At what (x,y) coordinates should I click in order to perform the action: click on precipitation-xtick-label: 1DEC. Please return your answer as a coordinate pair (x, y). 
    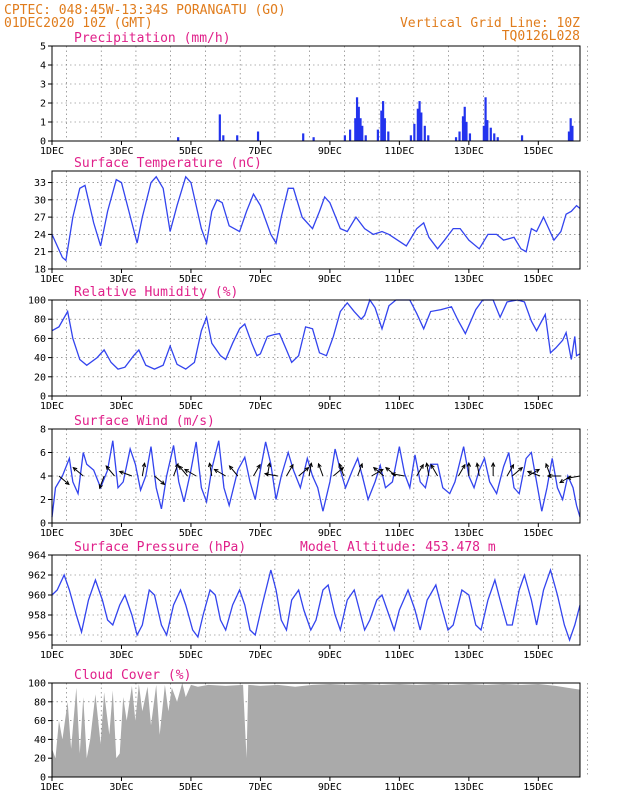
    Looking at the image, I should click on (52, 151).